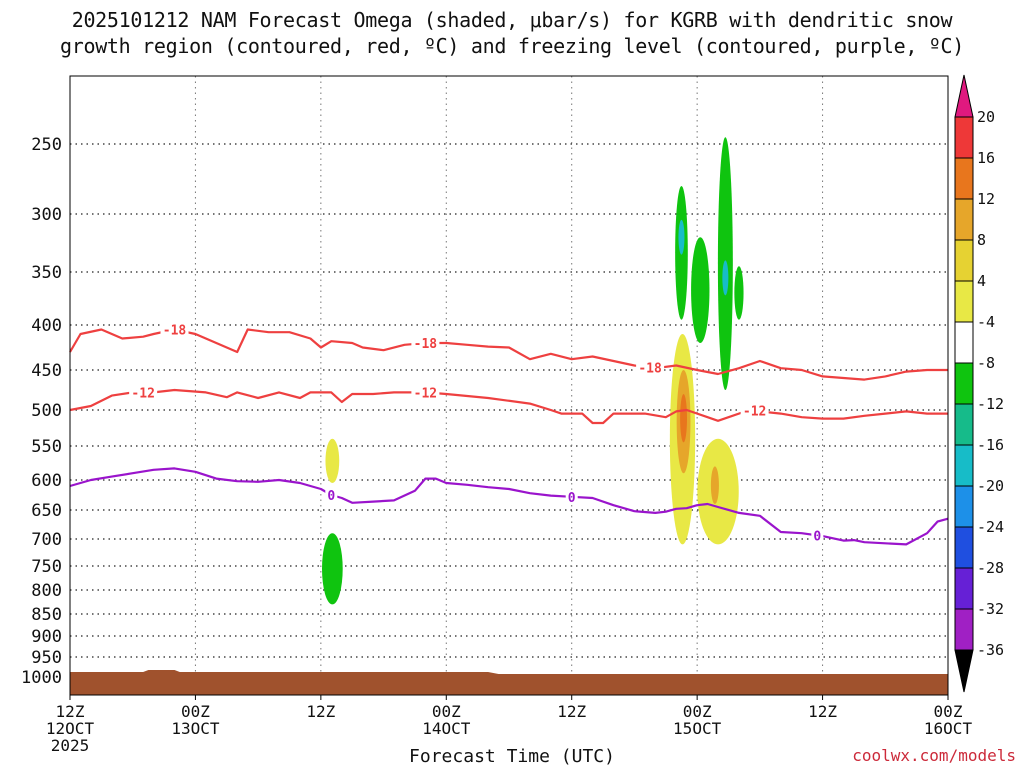 Image resolution: width=1024 pixels, height=768 pixels. I want to click on x-axis-label: Forecast Time (UTC), so click(512, 756).